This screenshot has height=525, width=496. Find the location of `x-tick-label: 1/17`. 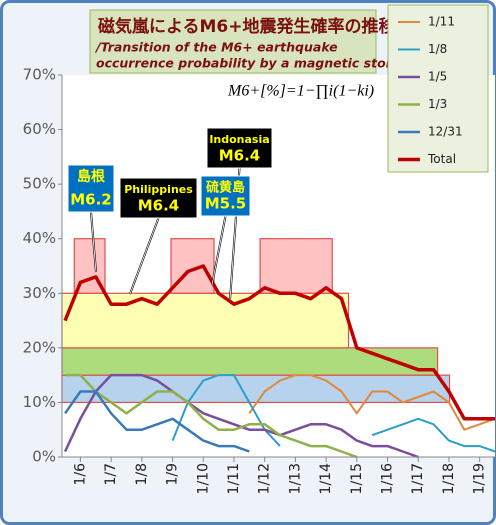

x-tick-label: 1/17 is located at coordinates (418, 478).